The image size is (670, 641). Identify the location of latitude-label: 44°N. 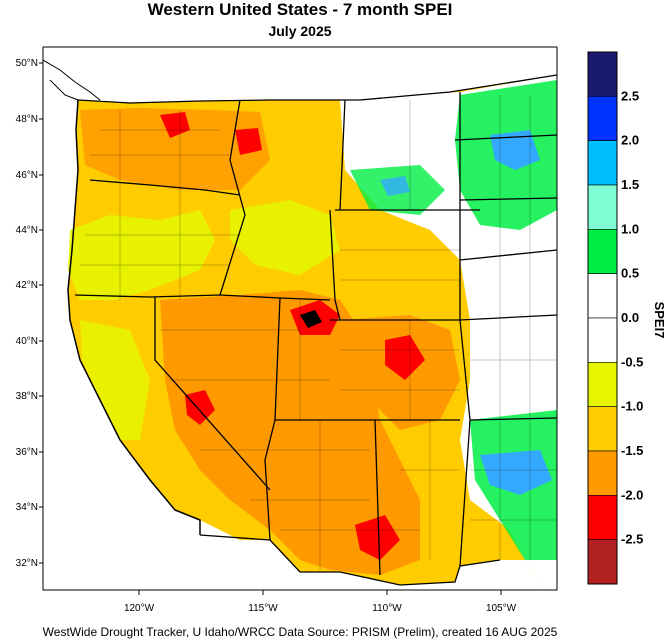
(27, 230).